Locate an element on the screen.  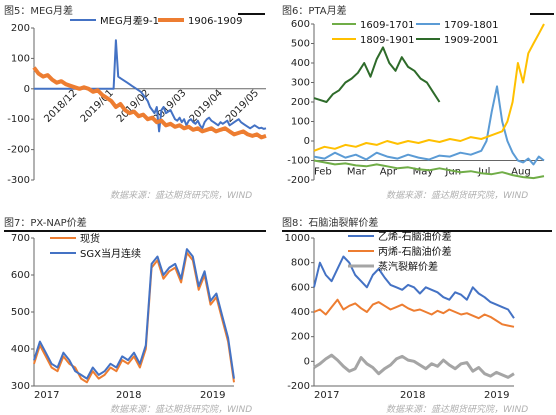
chart-title: 图8：石脑油裂解价差 is located at coordinates (330, 223).